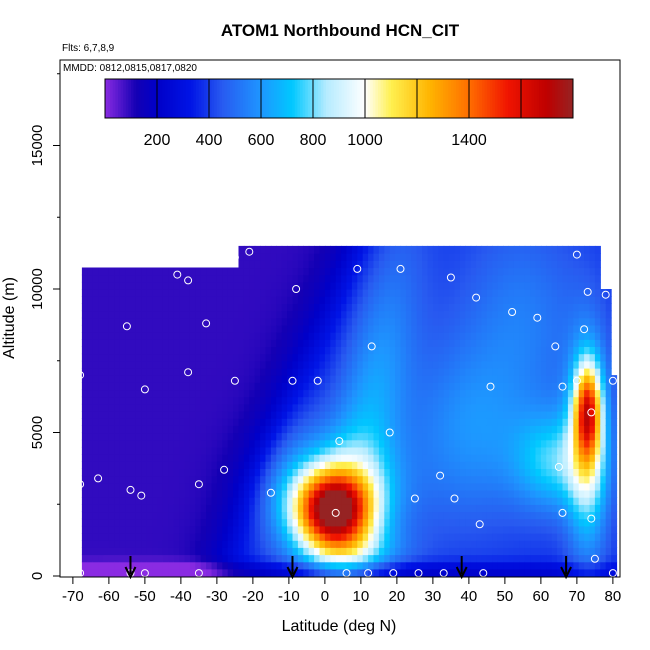  Describe the element at coordinates (289, 596) in the screenshot. I see `x-tick-label: -10` at that location.